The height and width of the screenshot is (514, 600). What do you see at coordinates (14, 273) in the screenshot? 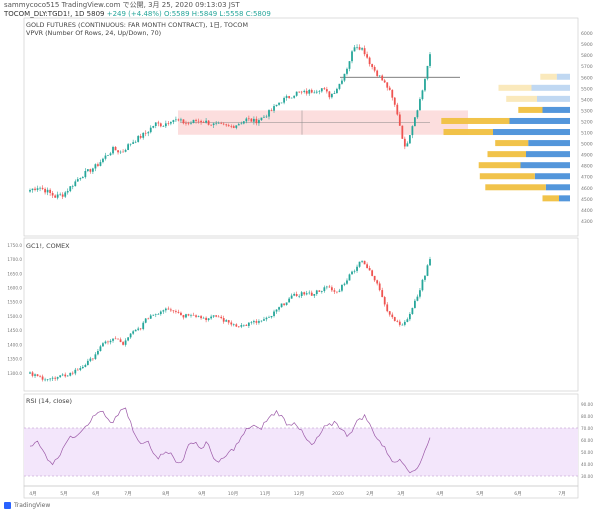
I see `gc-tick-label: 1650.0` at bounding box center [14, 273].